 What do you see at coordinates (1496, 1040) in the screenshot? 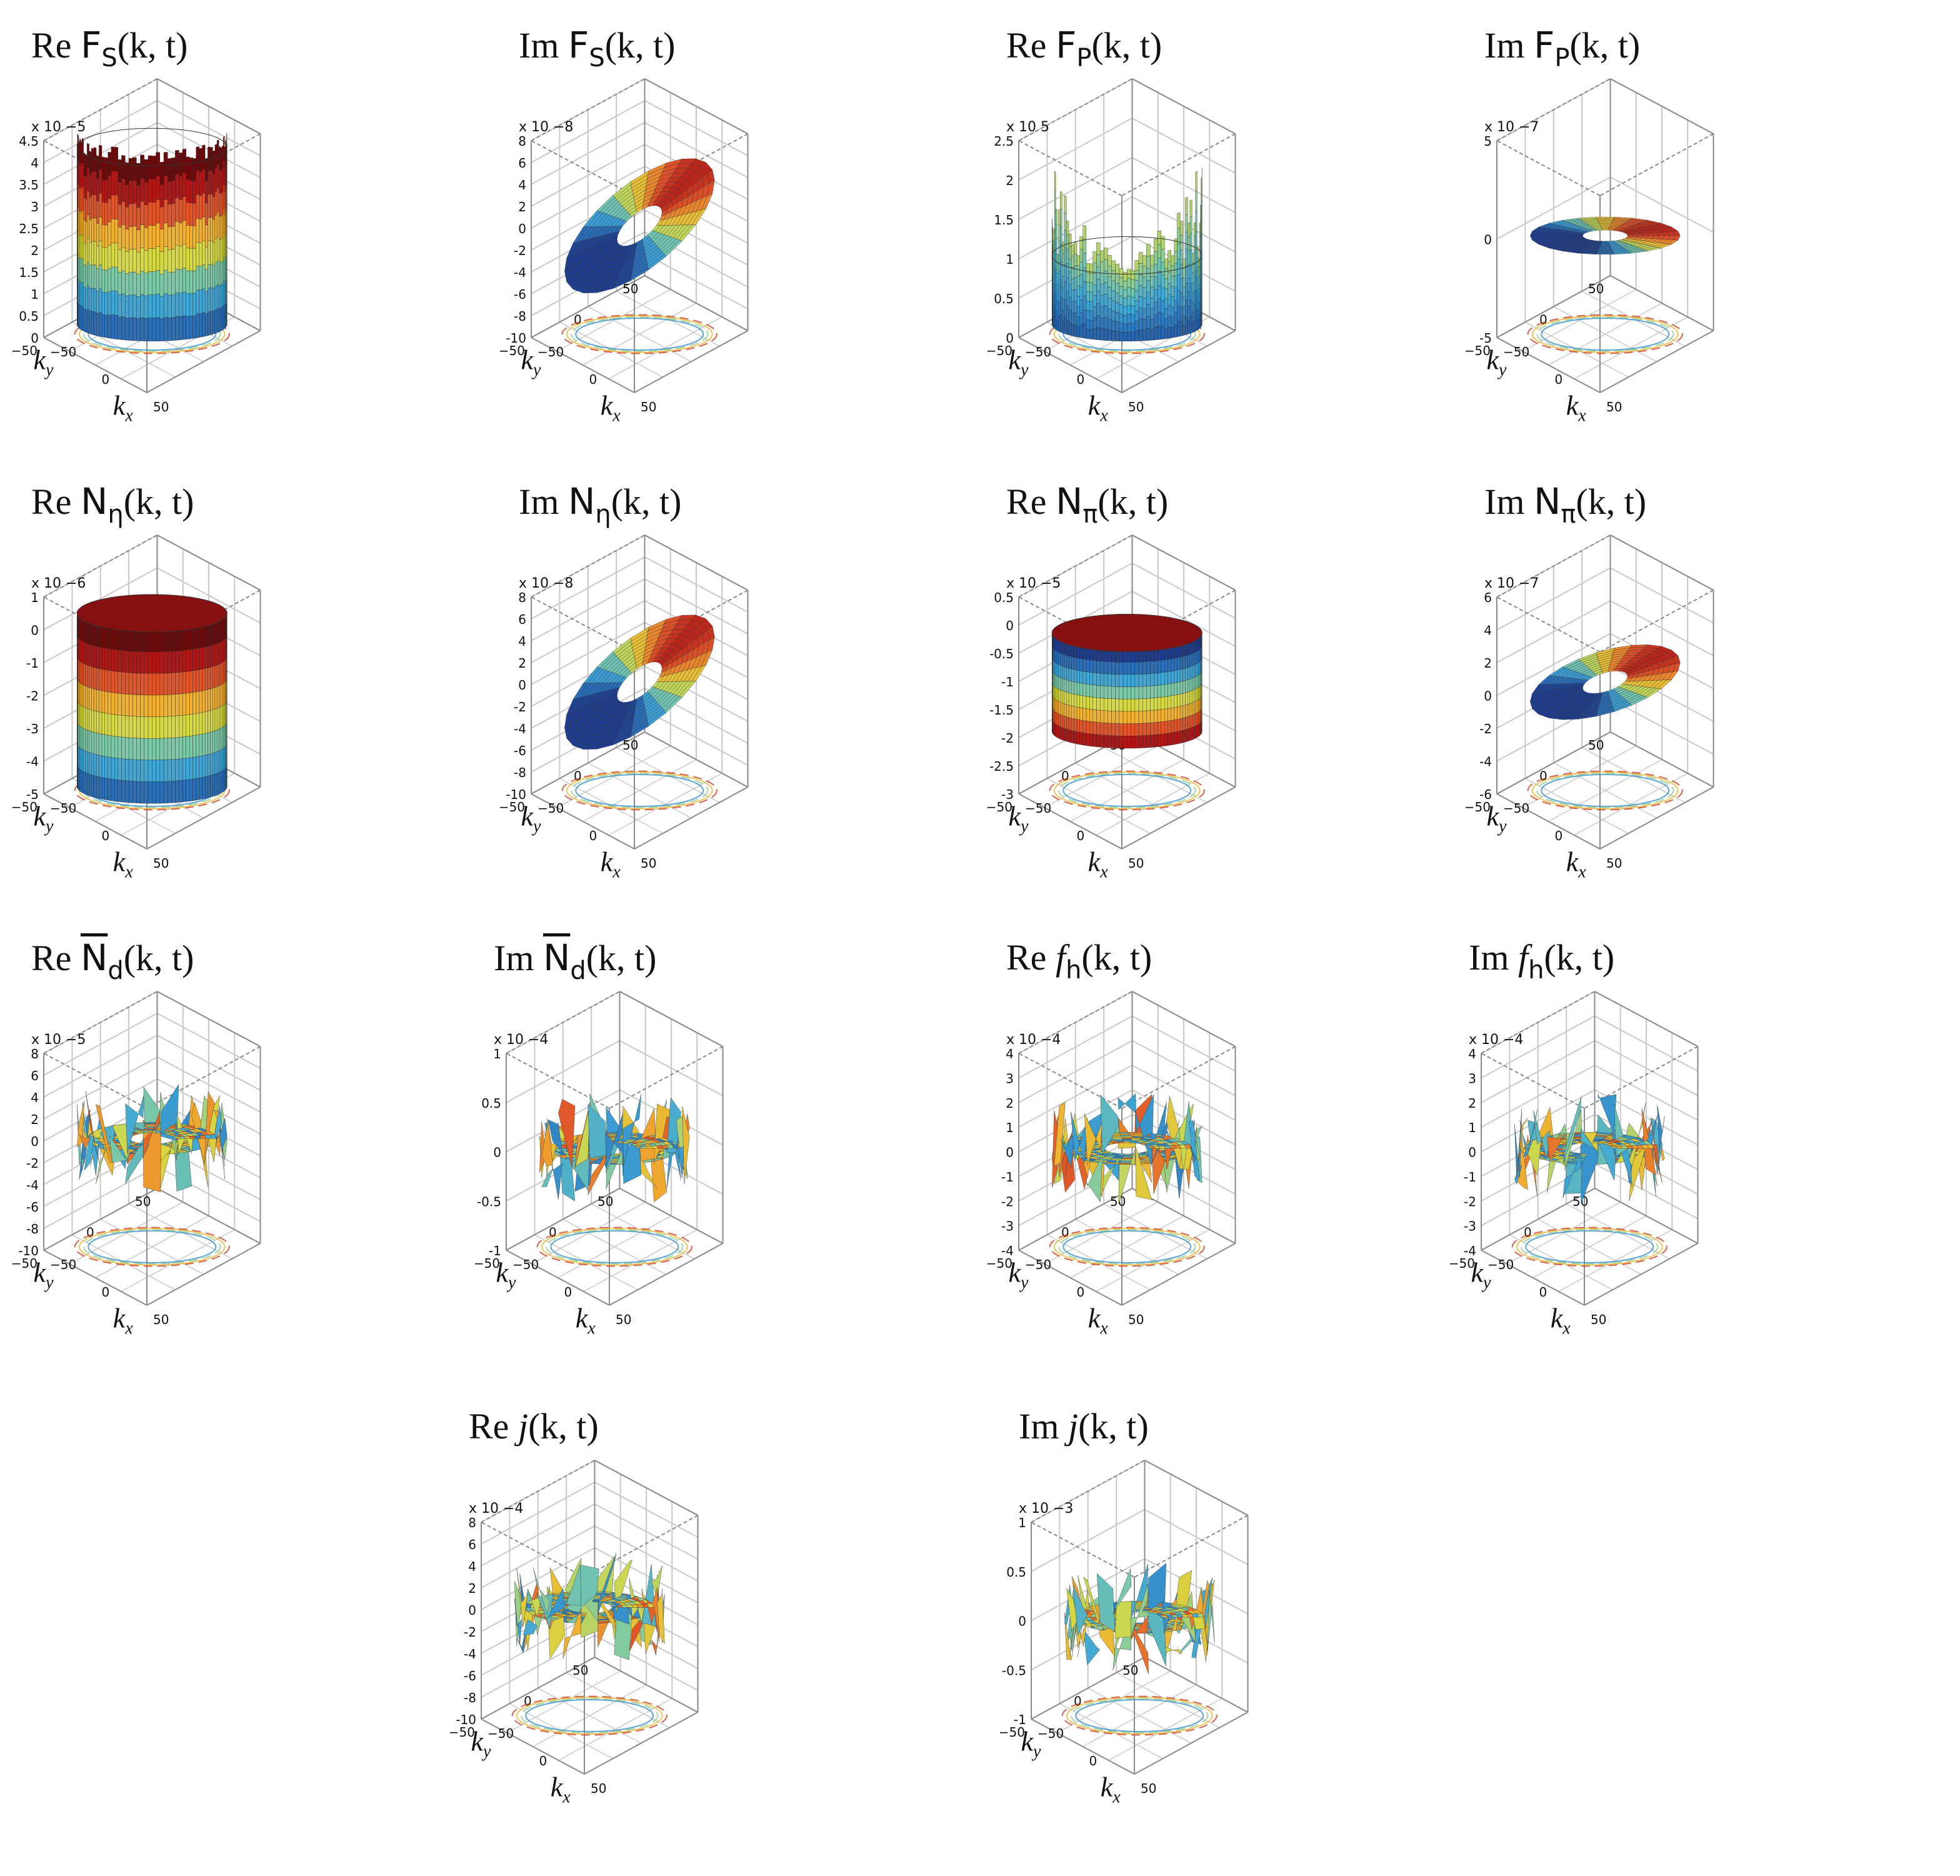
I see `exponent-label: x 10 −4` at bounding box center [1496, 1040].